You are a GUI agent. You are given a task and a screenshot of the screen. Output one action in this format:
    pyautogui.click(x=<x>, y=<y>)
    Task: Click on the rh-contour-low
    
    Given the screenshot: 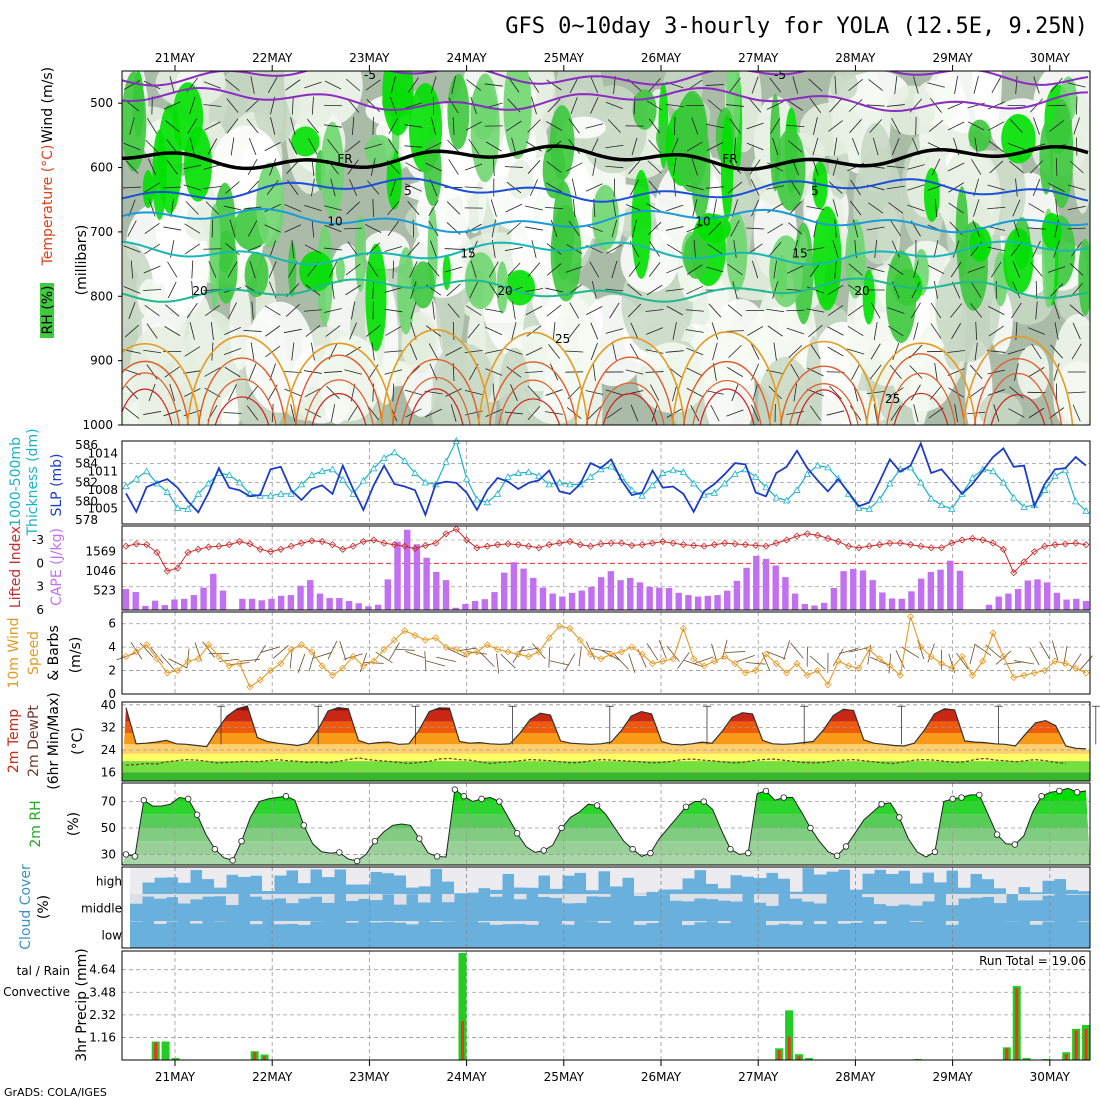 What is the action you would take?
    pyautogui.click(x=856, y=330)
    